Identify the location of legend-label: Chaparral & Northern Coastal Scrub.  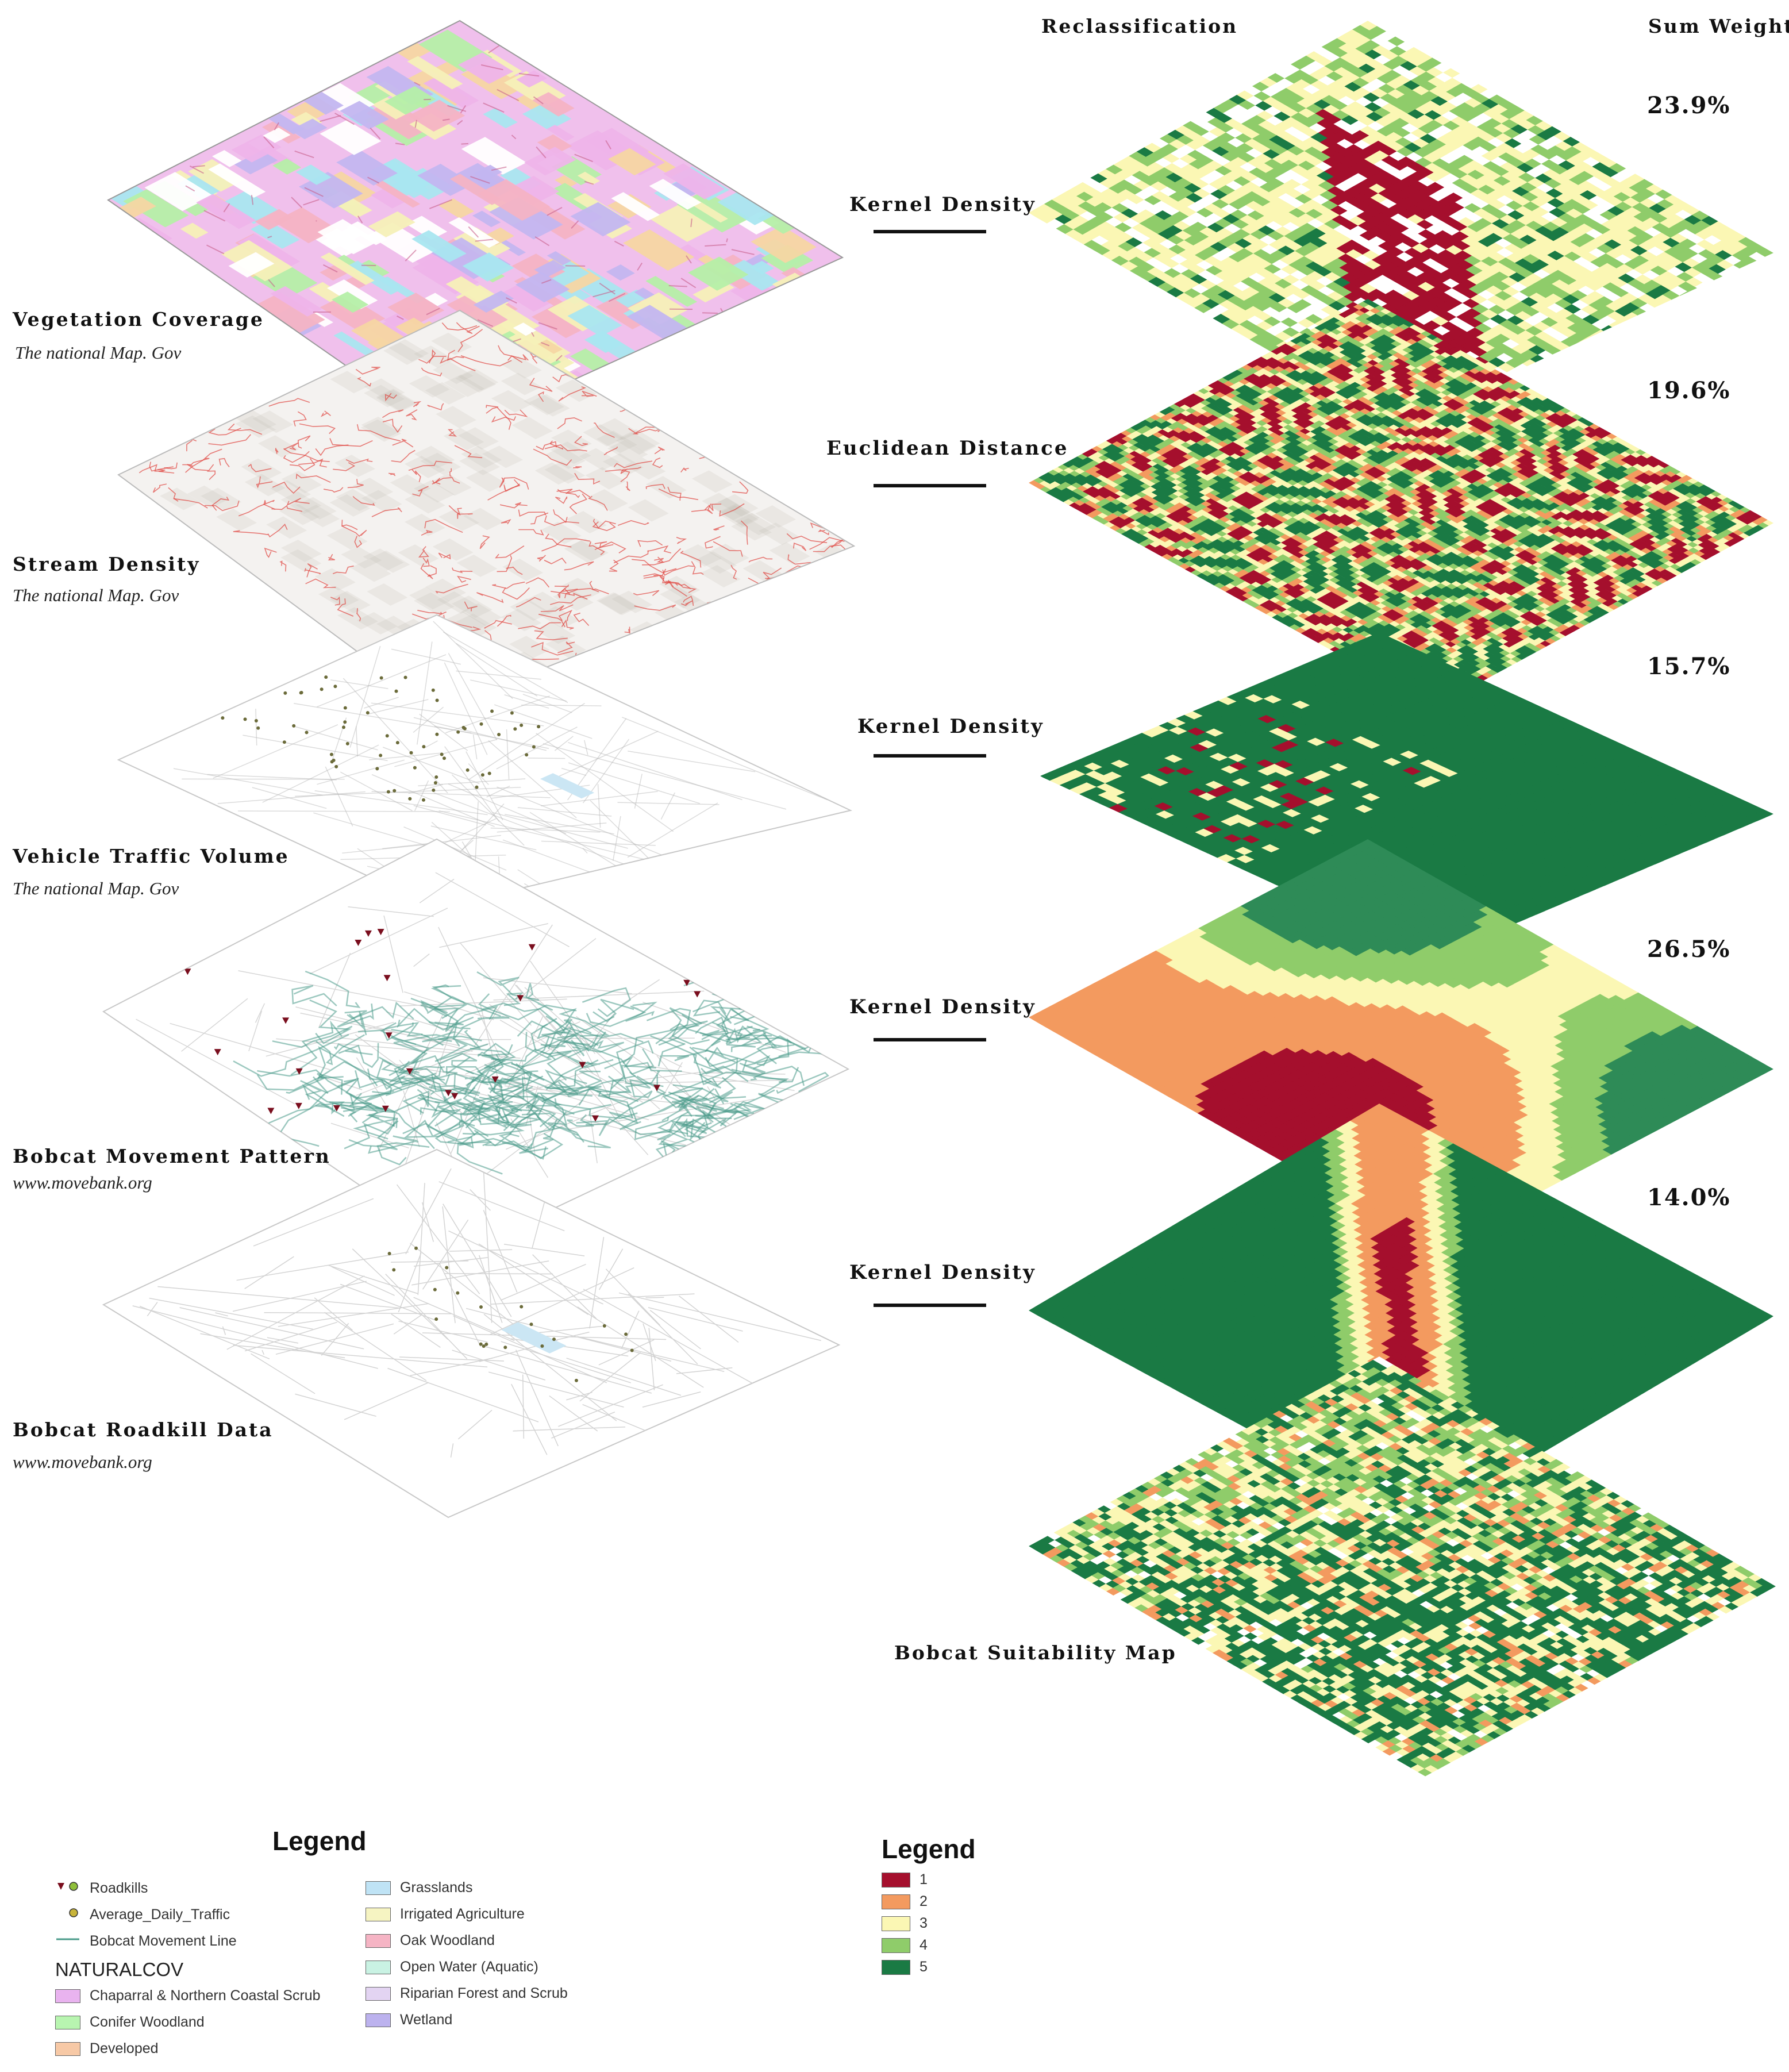
(205, 1996).